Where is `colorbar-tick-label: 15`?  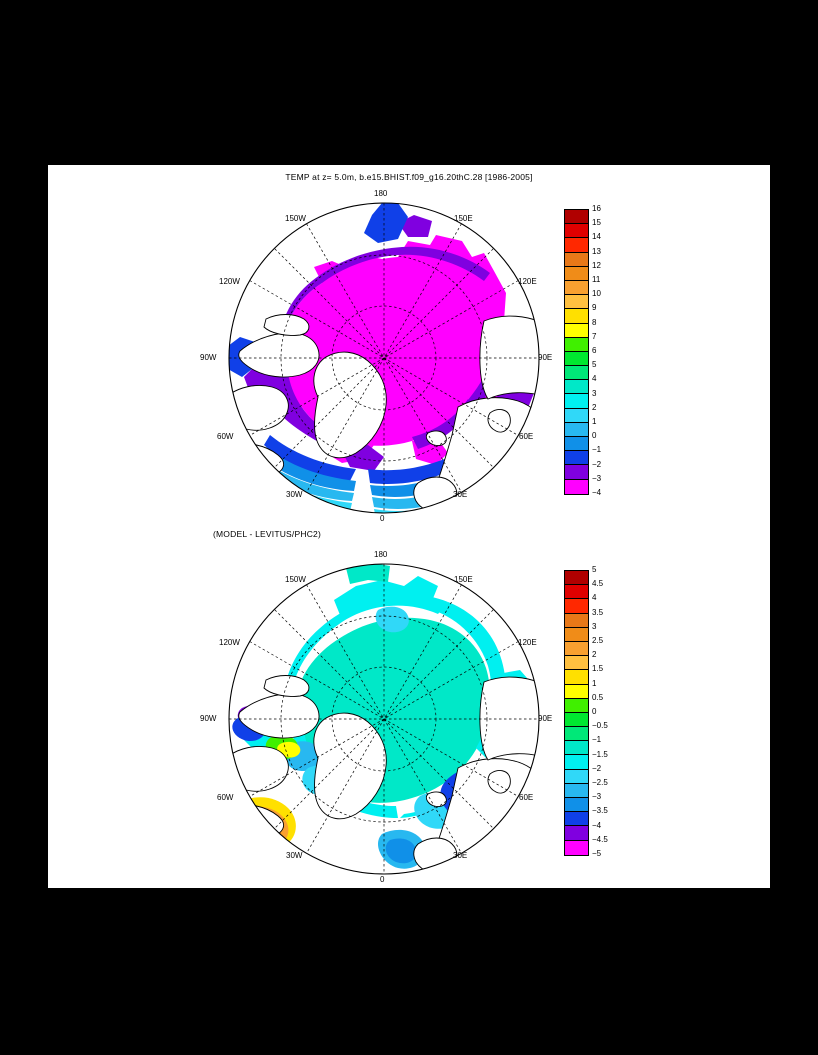
colorbar-tick-label: 15 is located at coordinates (596, 223).